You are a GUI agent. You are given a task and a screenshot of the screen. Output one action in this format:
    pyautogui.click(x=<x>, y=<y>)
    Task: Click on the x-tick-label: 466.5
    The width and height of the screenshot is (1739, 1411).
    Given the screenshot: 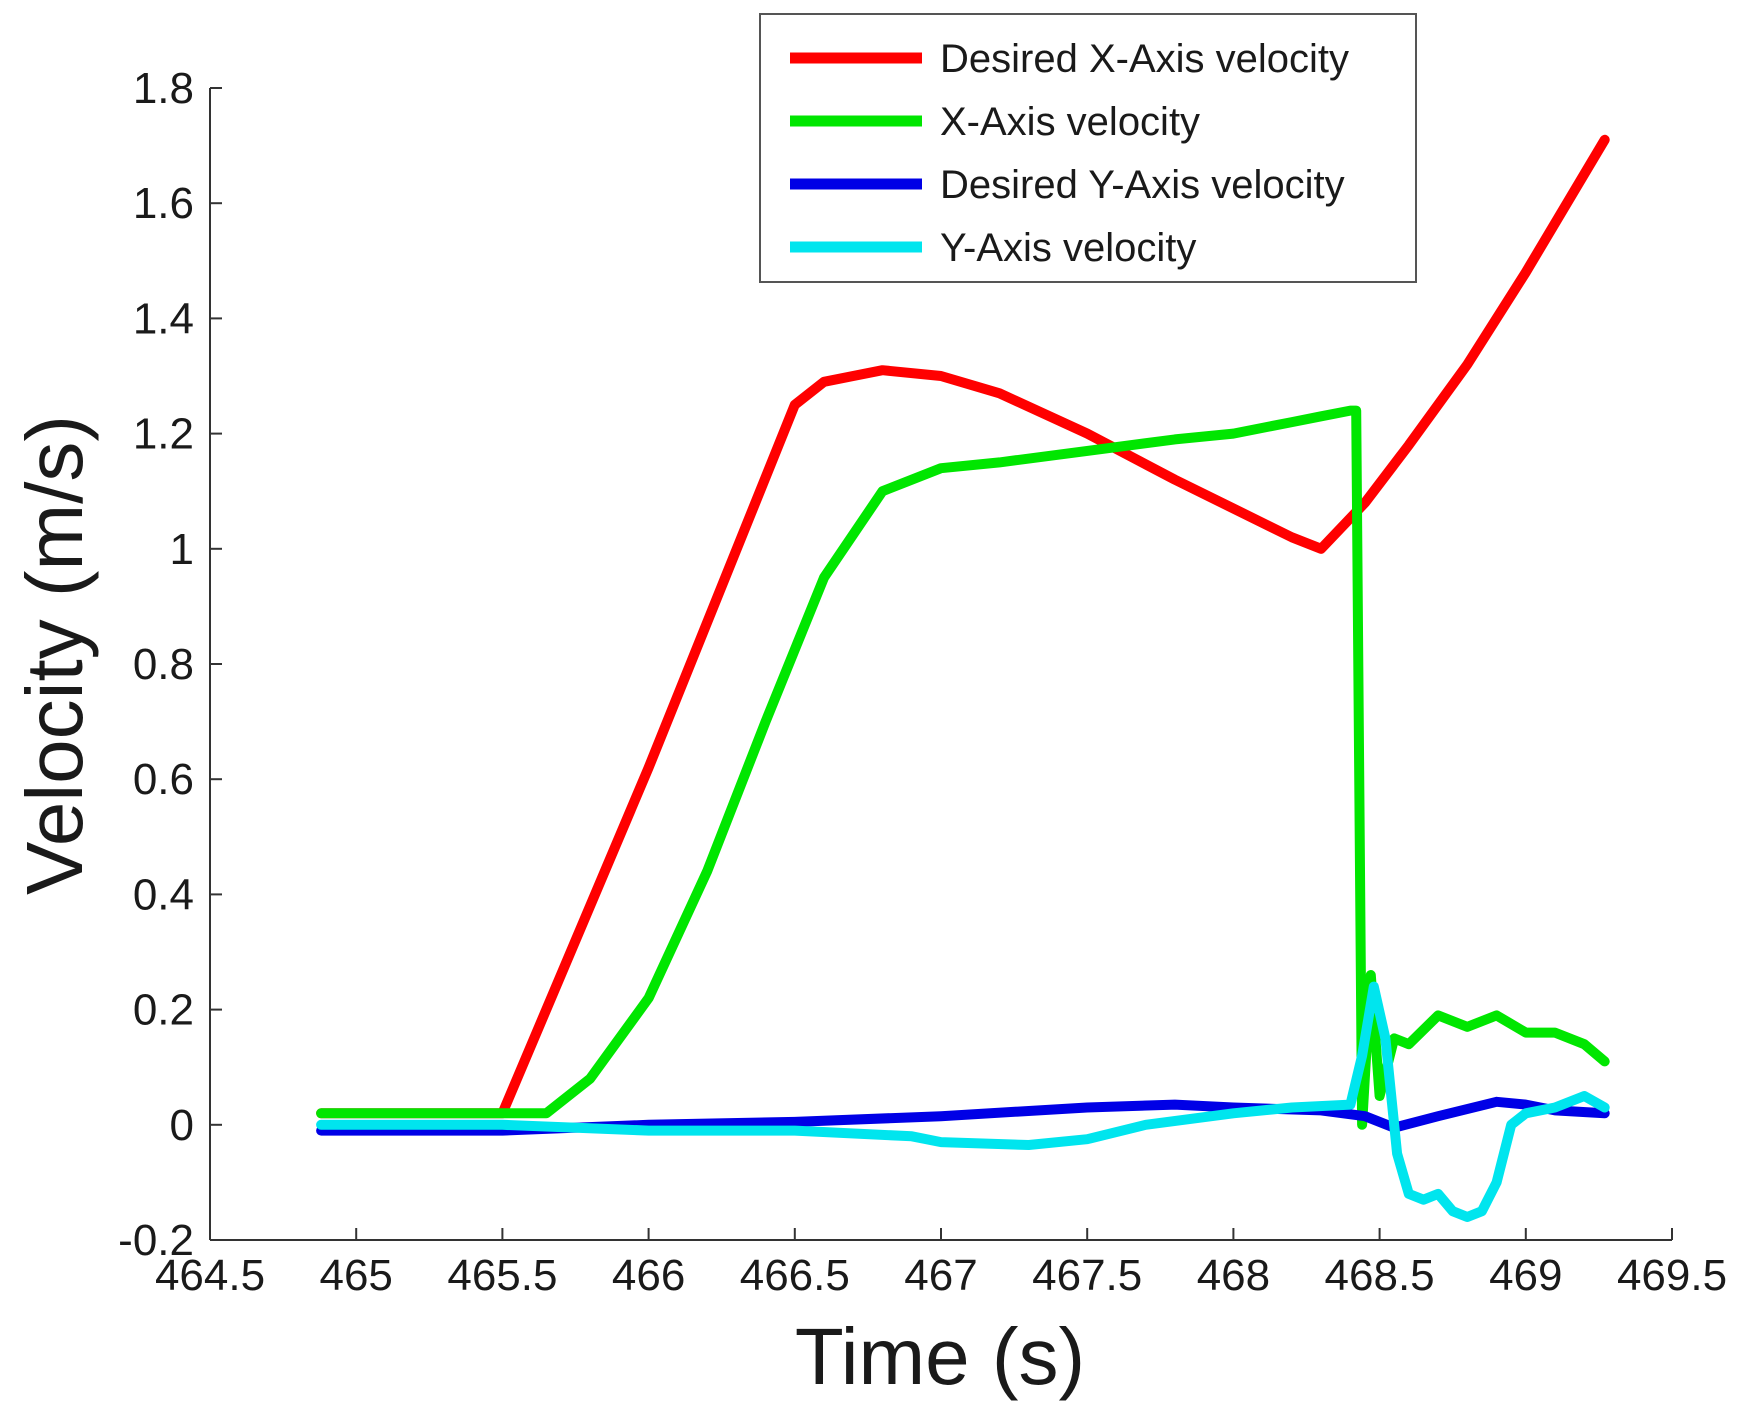 What is the action you would take?
    pyautogui.click(x=795, y=1275)
    